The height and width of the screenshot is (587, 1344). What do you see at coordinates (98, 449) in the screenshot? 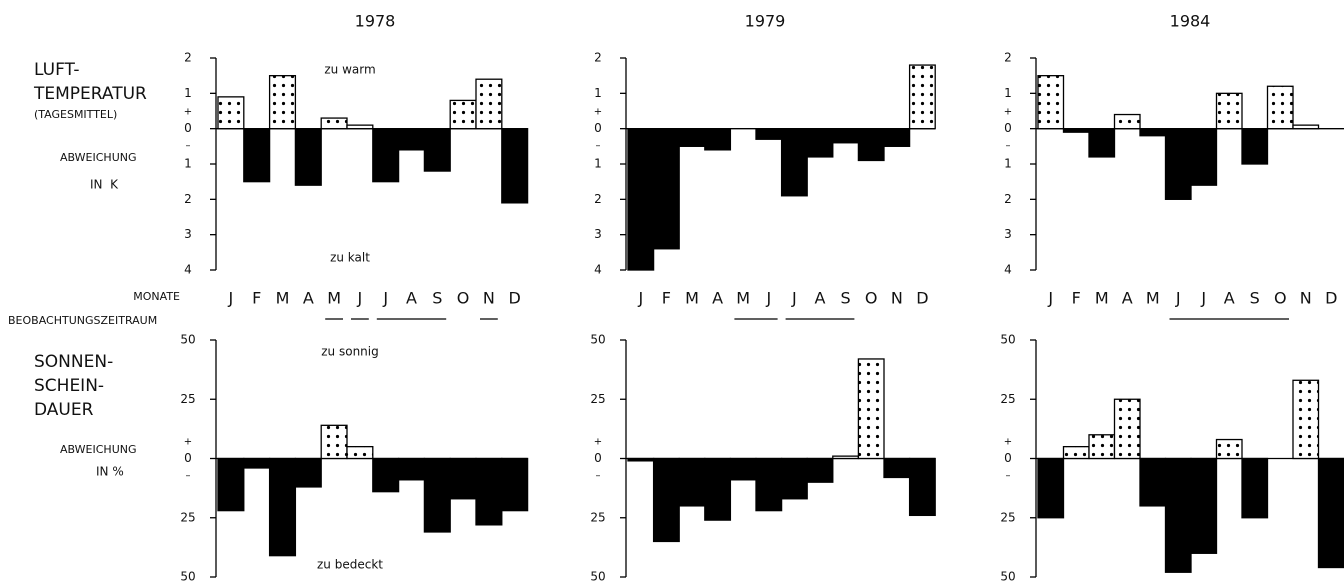
I see `unit-label: ABWEICHUNG` at bounding box center [98, 449].